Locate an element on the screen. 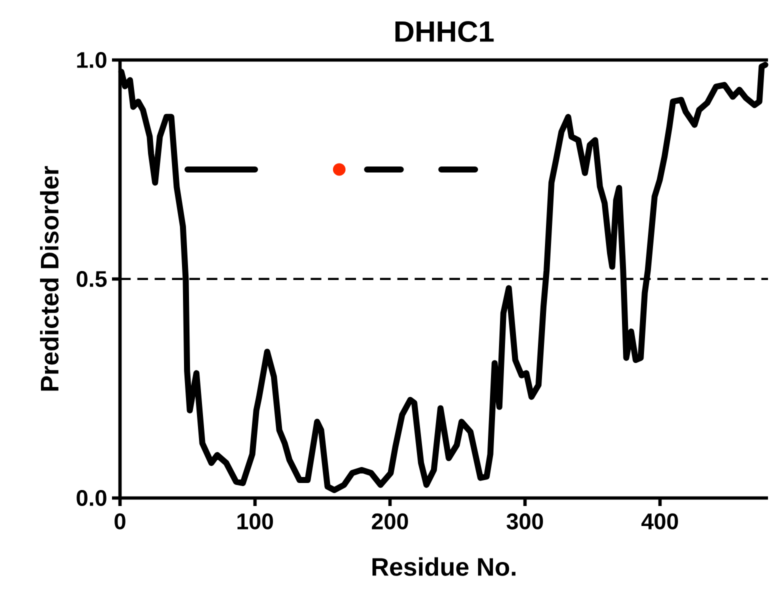 The height and width of the screenshot is (605, 770). x-tick-label: 400 is located at coordinates (659, 521).